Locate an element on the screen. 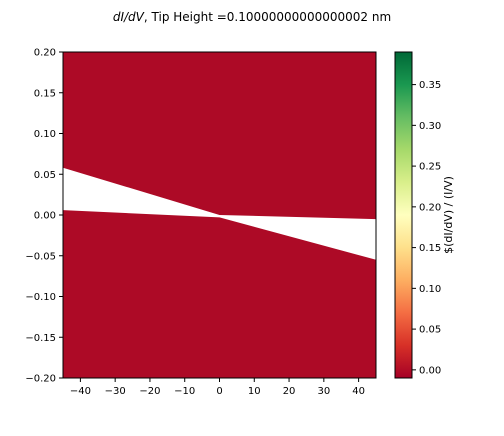 The height and width of the screenshot is (436, 504). x-tick-label: −20 is located at coordinates (149, 391).